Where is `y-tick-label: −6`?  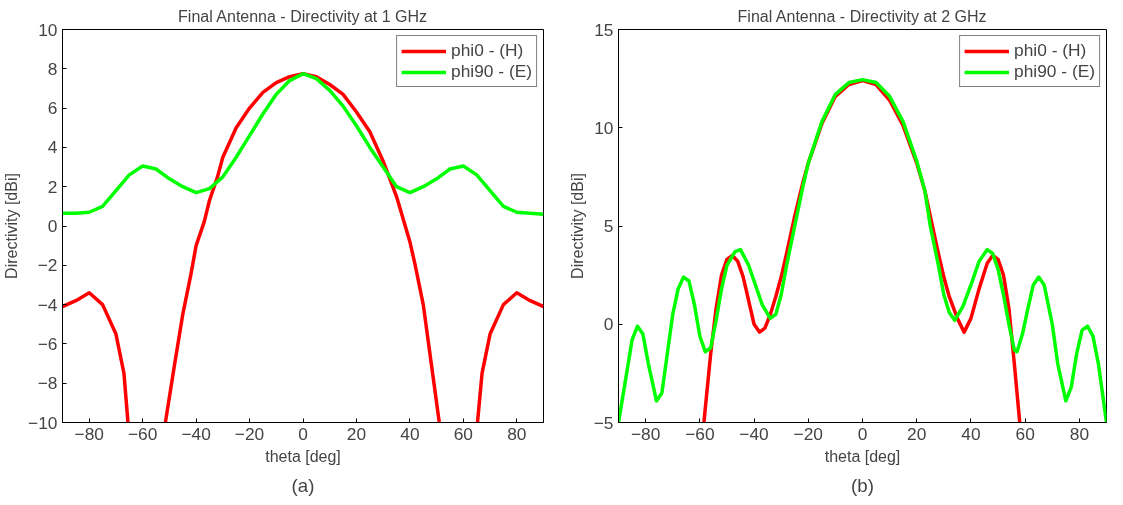
y-tick-label: −6 is located at coordinates (47, 343).